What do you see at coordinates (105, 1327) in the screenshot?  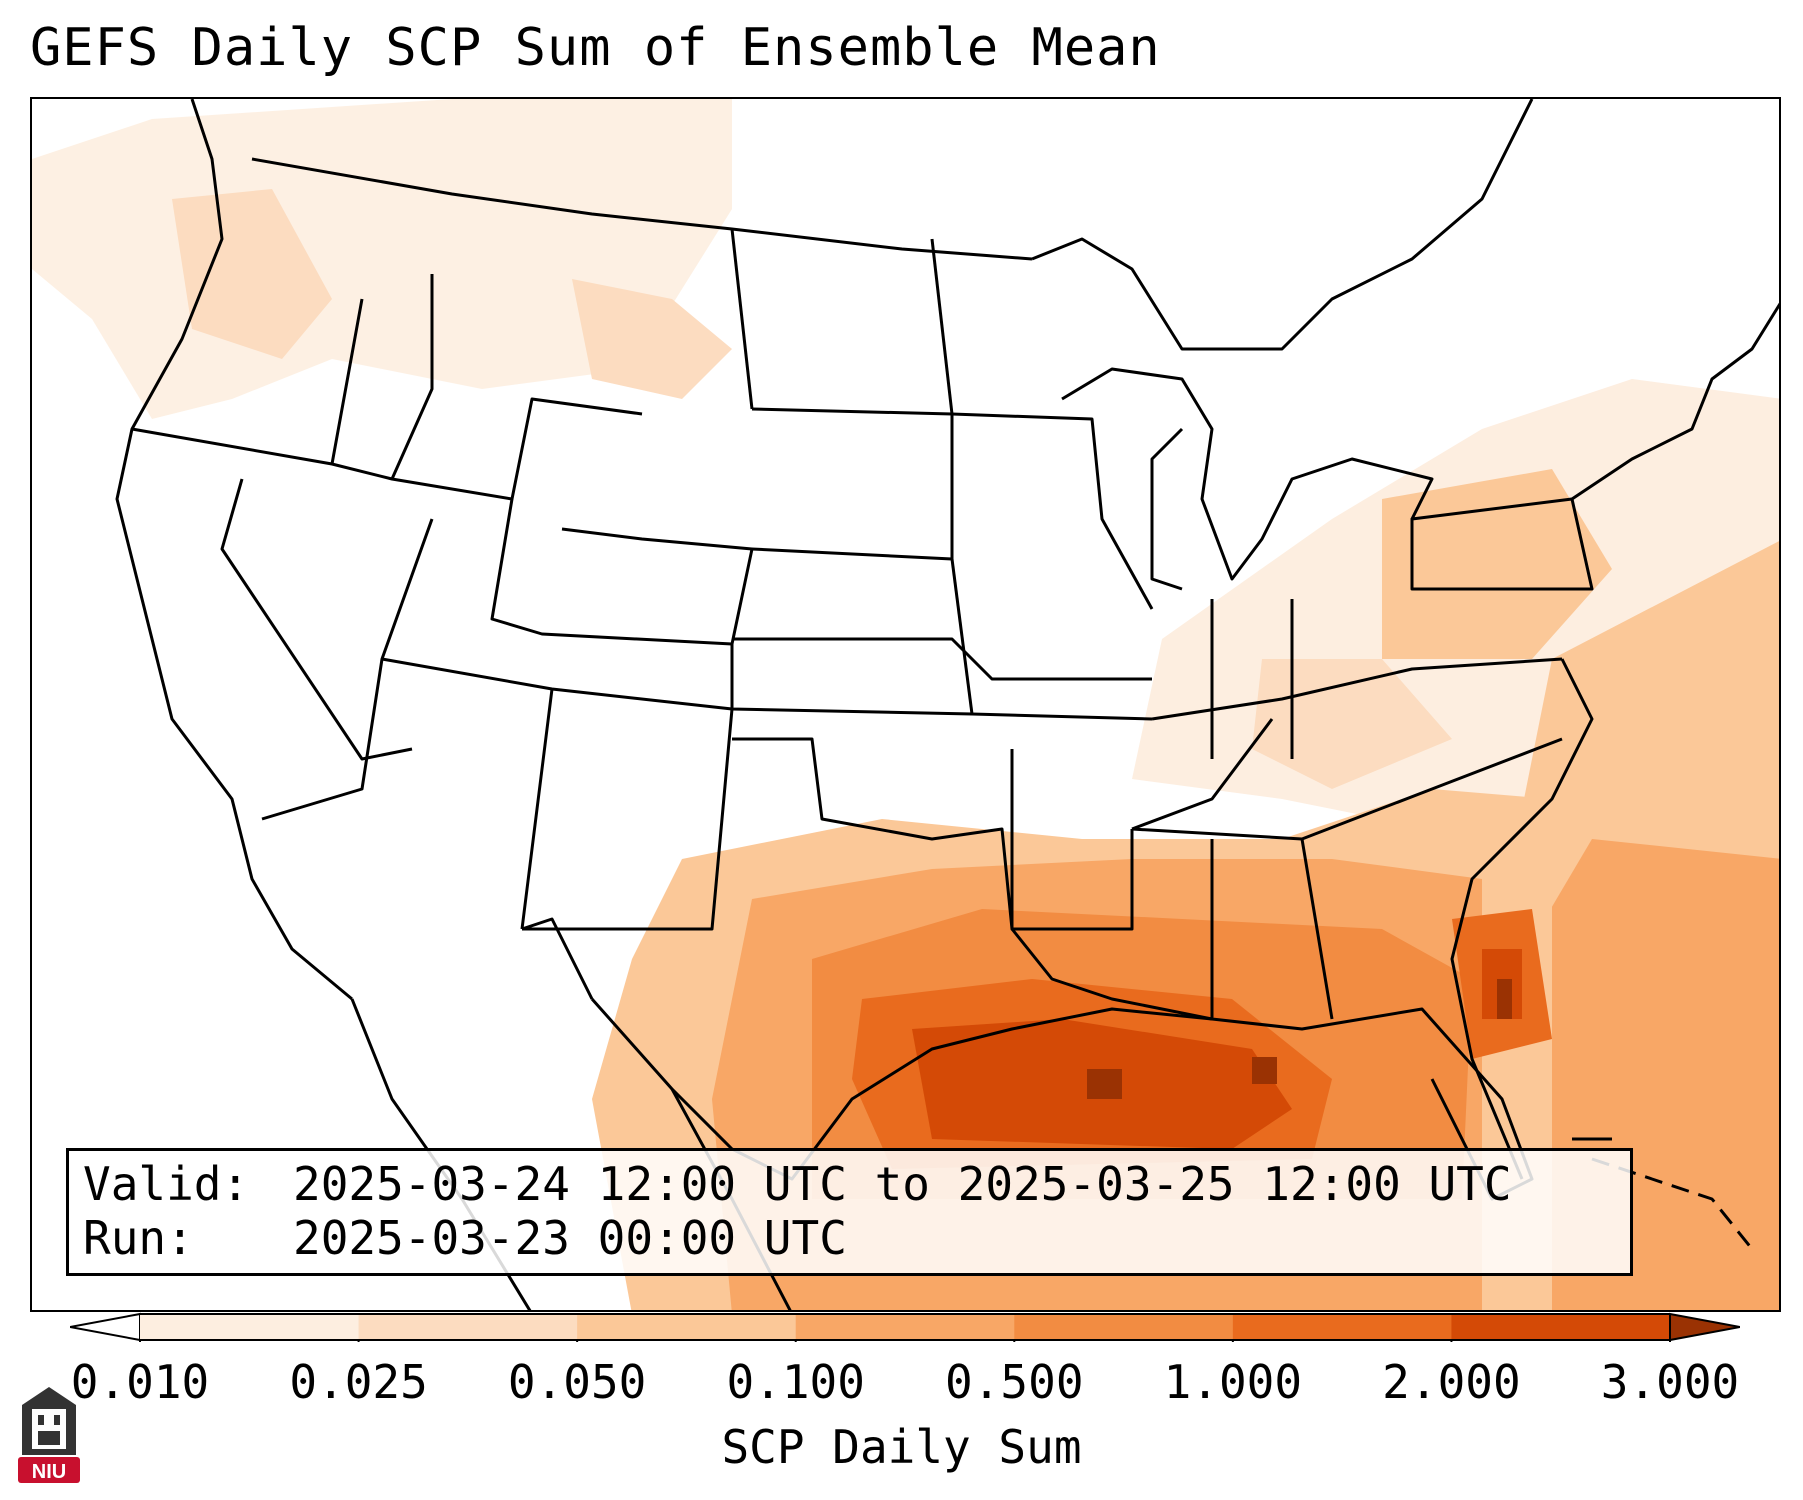 I see `colorbar-extend-min` at bounding box center [105, 1327].